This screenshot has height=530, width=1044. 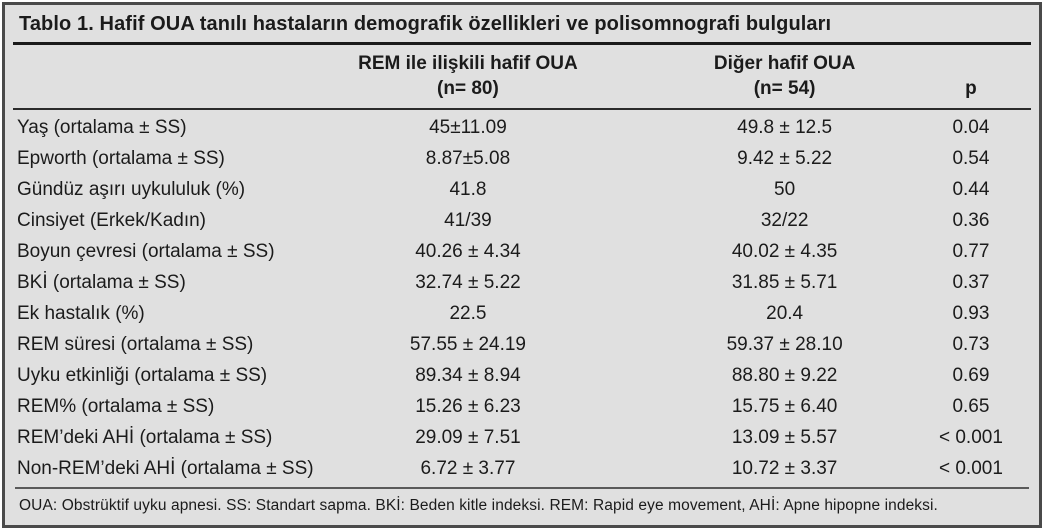 I want to click on rem-value: 41/39, so click(x=468, y=220).